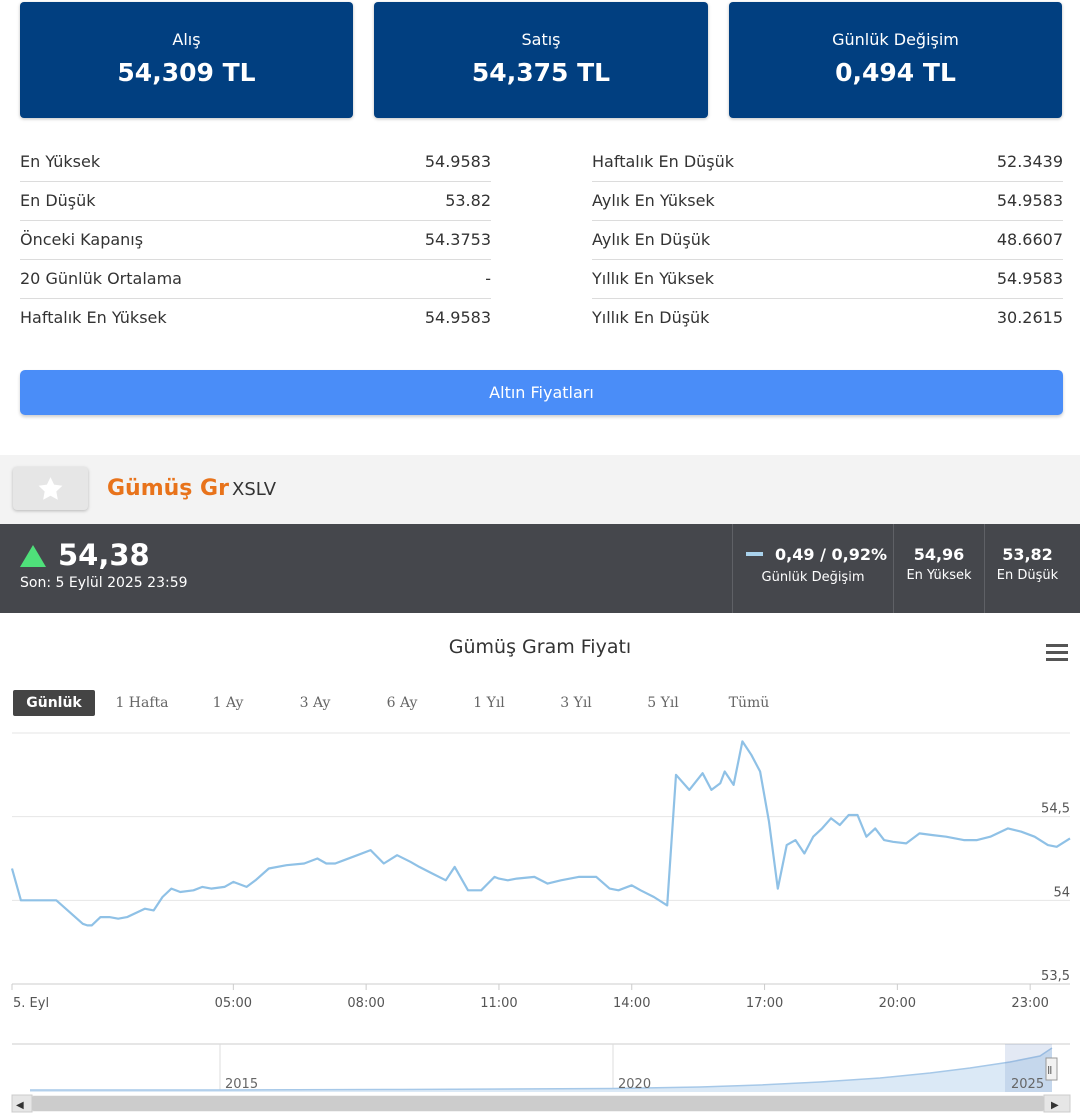  What do you see at coordinates (663, 161) in the screenshot?
I see `stat-label: Haftalık En Düşük` at bounding box center [663, 161].